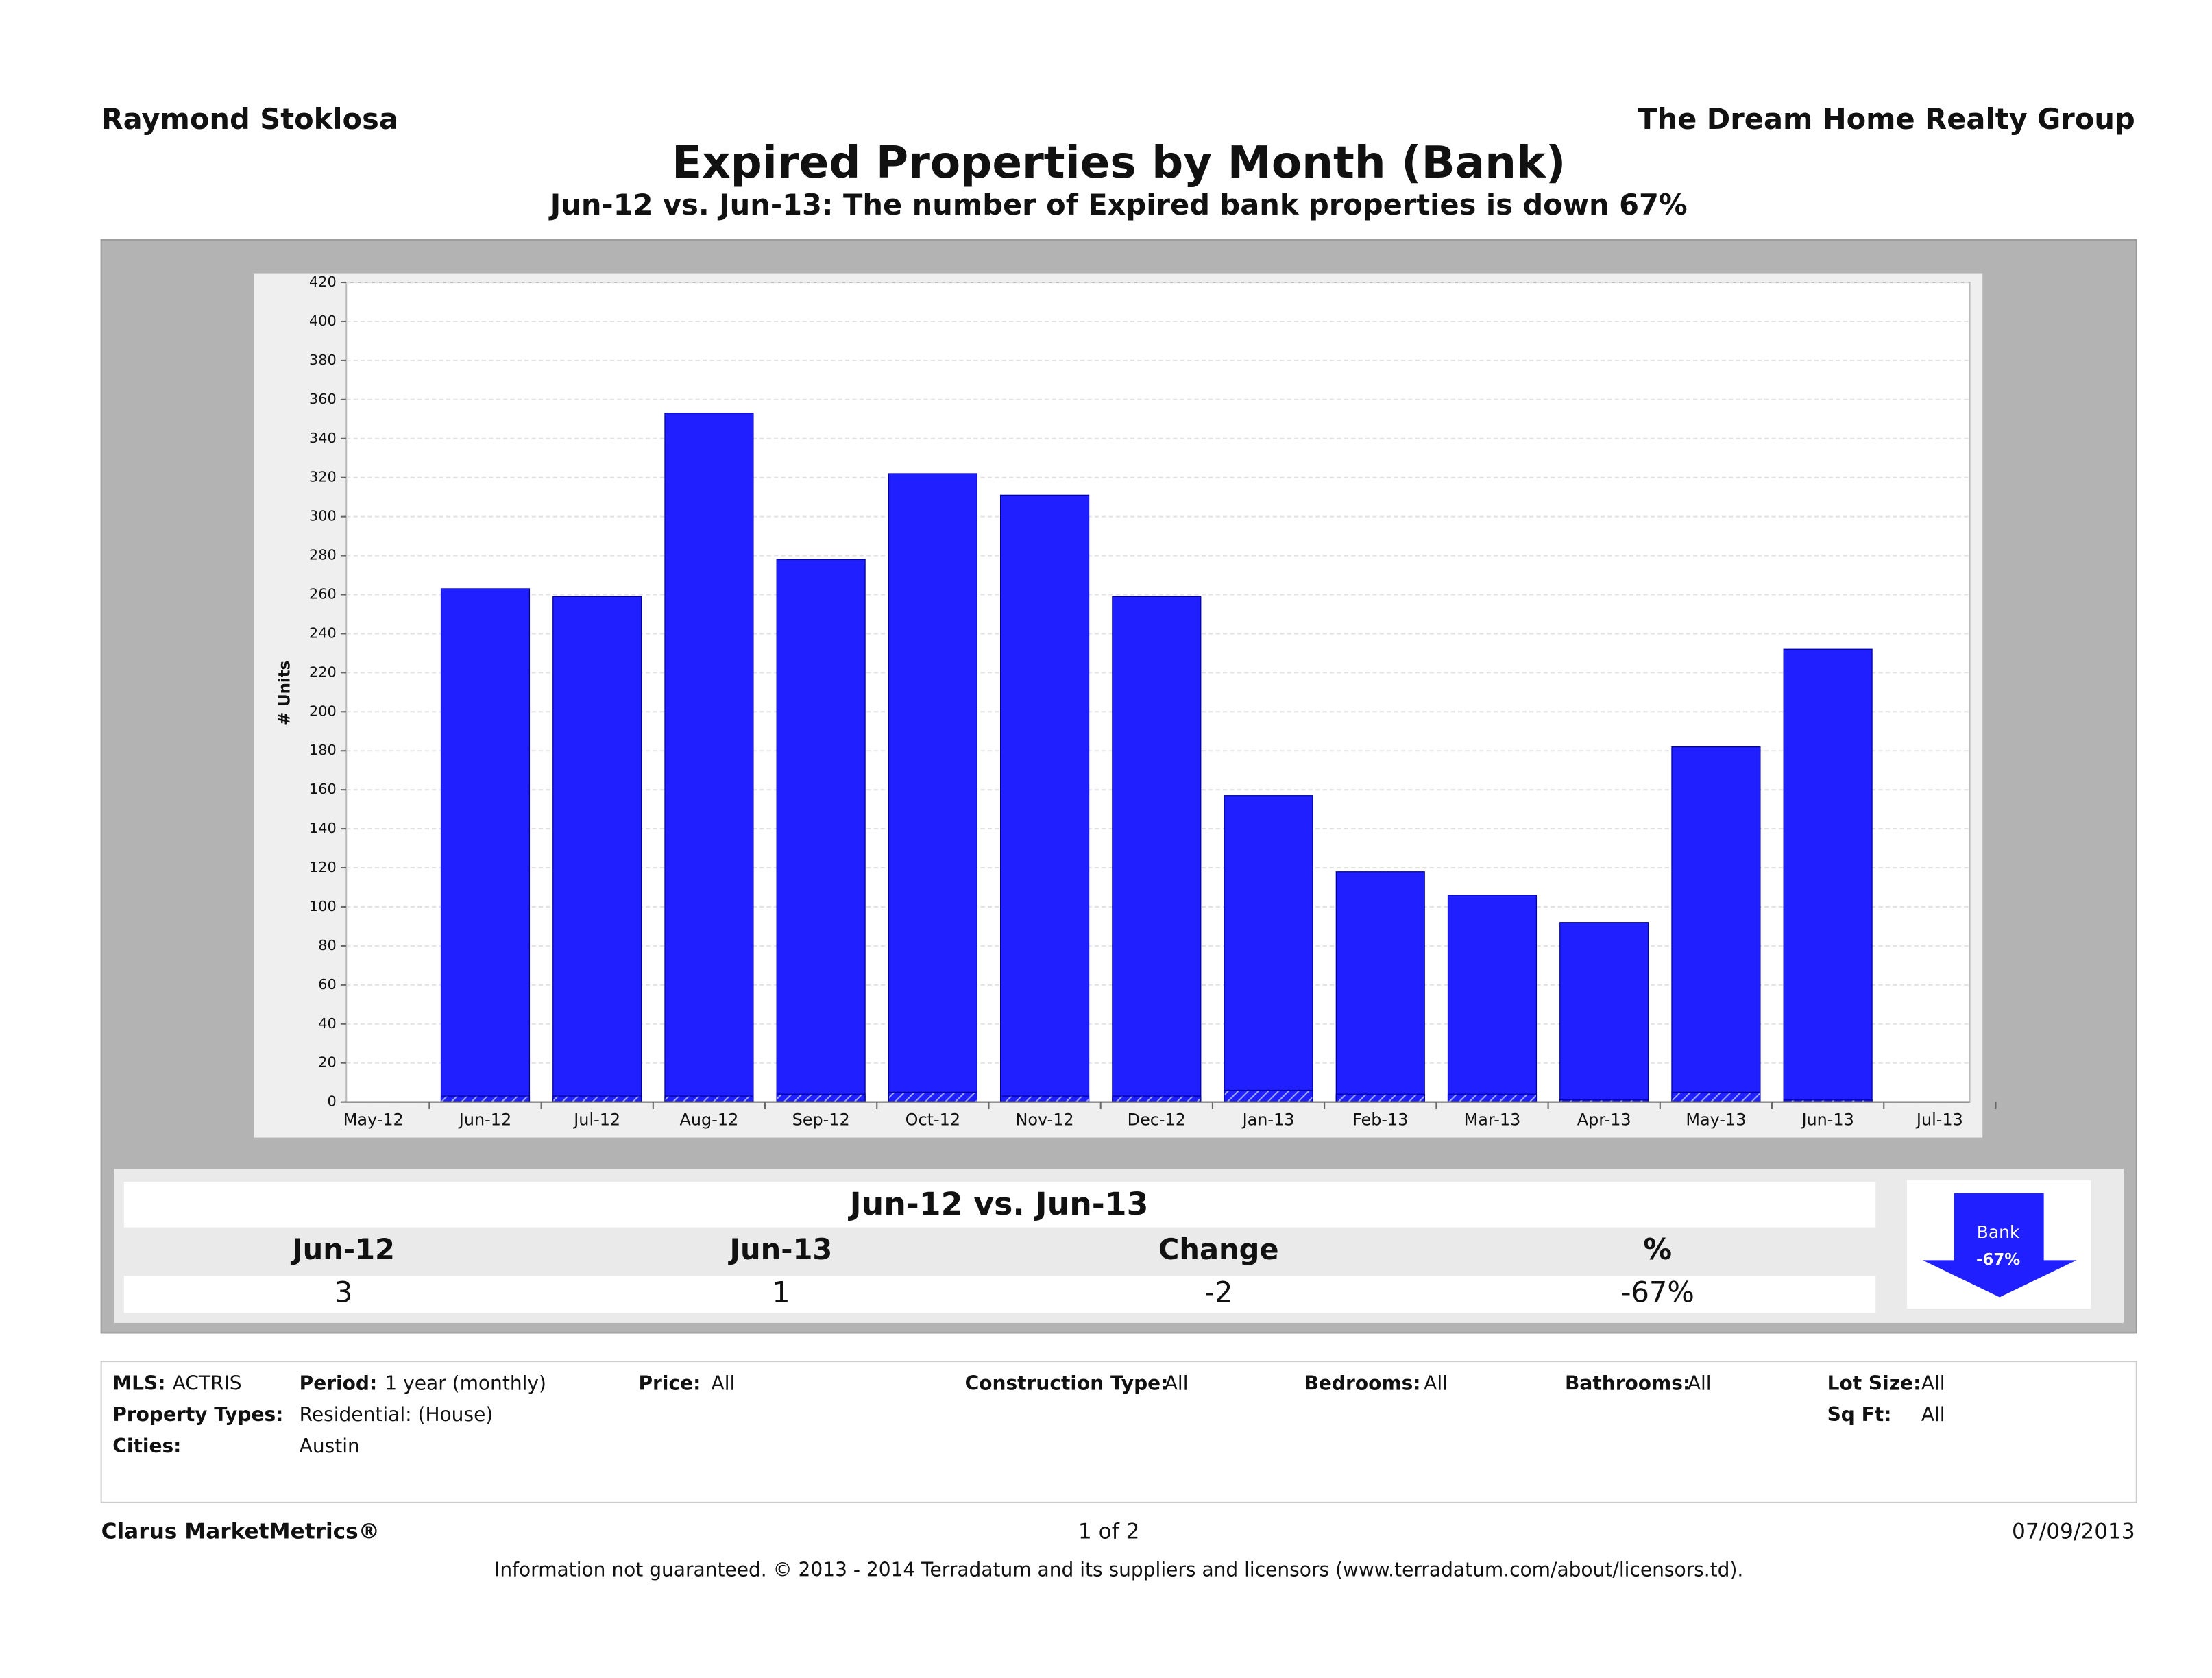 The height and width of the screenshot is (1678, 2212). Describe the element at coordinates (323, 438) in the screenshot. I see `y-tick-label: 340` at that location.